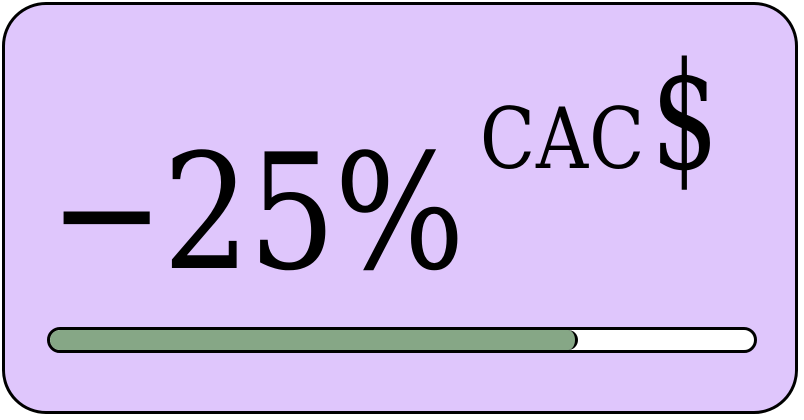  Describe the element at coordinates (684, 117) in the screenshot. I see `dollar-sign-icon: $` at that location.